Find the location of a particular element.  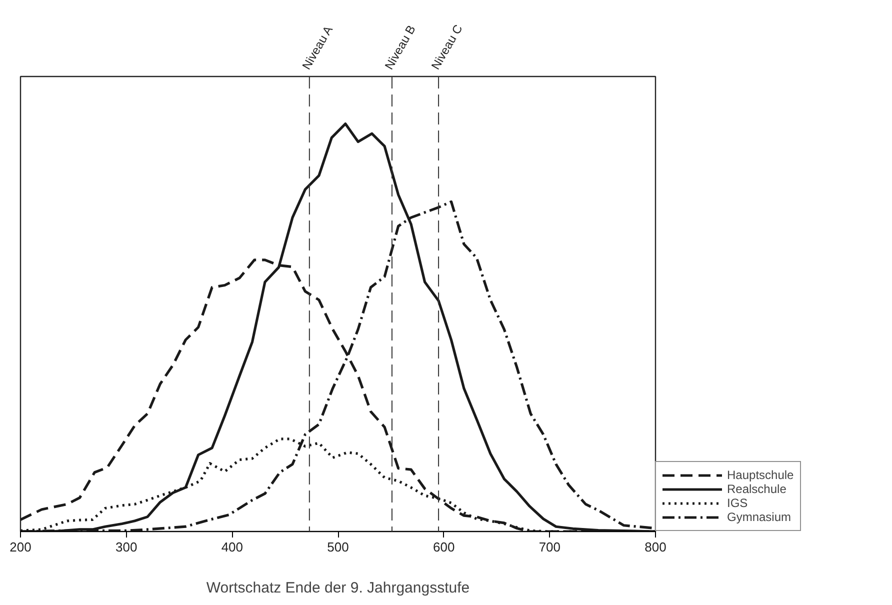

x-tick-label: 800 is located at coordinates (655, 547).